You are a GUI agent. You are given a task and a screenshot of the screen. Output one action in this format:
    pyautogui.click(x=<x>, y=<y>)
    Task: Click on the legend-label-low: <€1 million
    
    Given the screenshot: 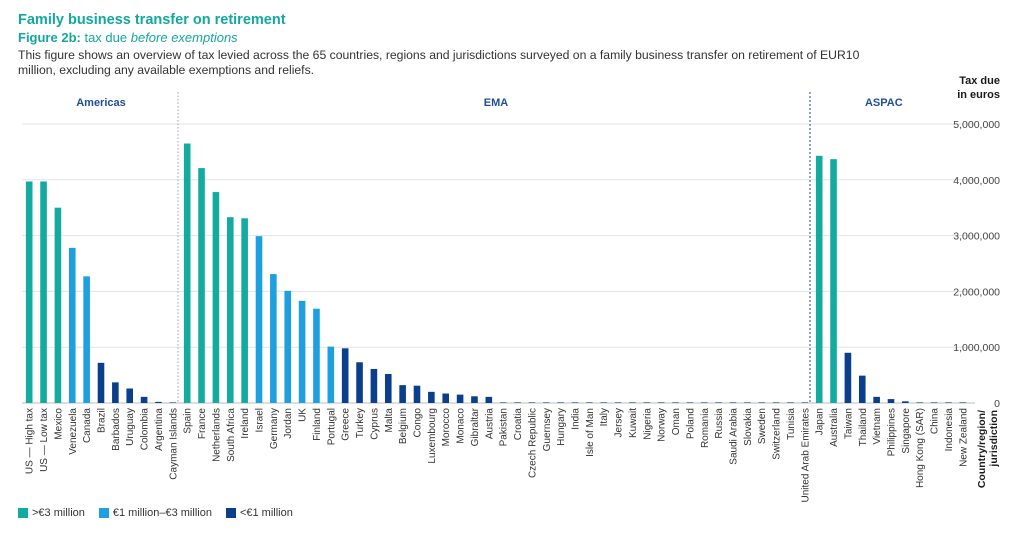 What is the action you would take?
    pyautogui.click(x=266, y=513)
    